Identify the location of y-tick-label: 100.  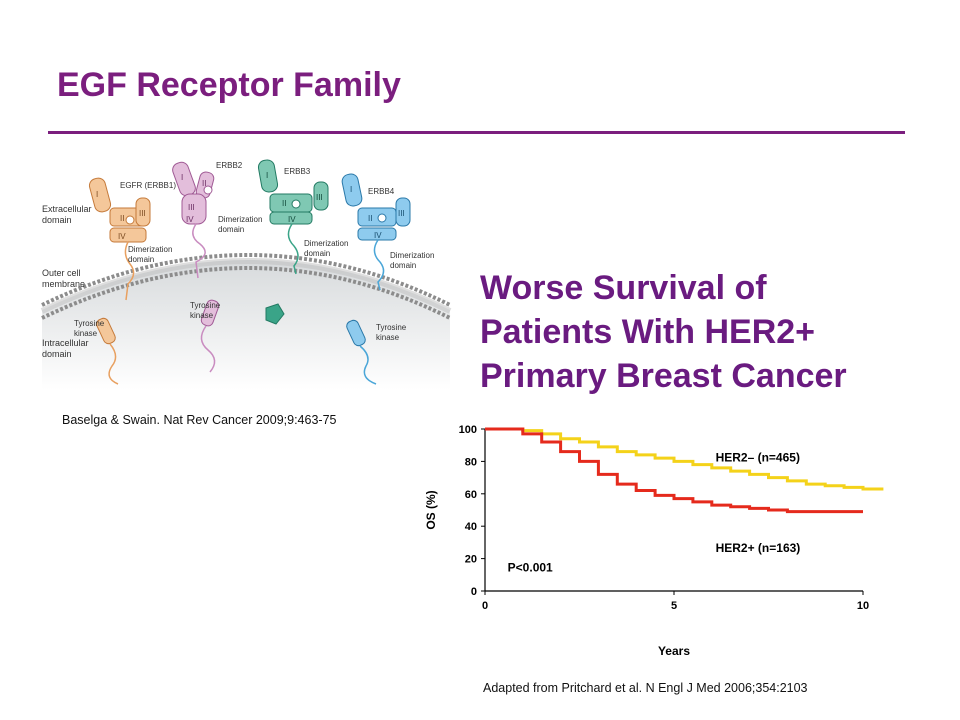
(468, 430).